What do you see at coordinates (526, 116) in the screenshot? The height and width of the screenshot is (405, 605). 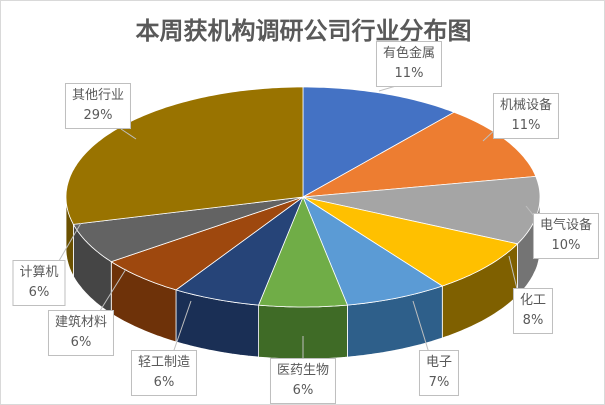 I see `data-label: 机械设备 11%` at bounding box center [526, 116].